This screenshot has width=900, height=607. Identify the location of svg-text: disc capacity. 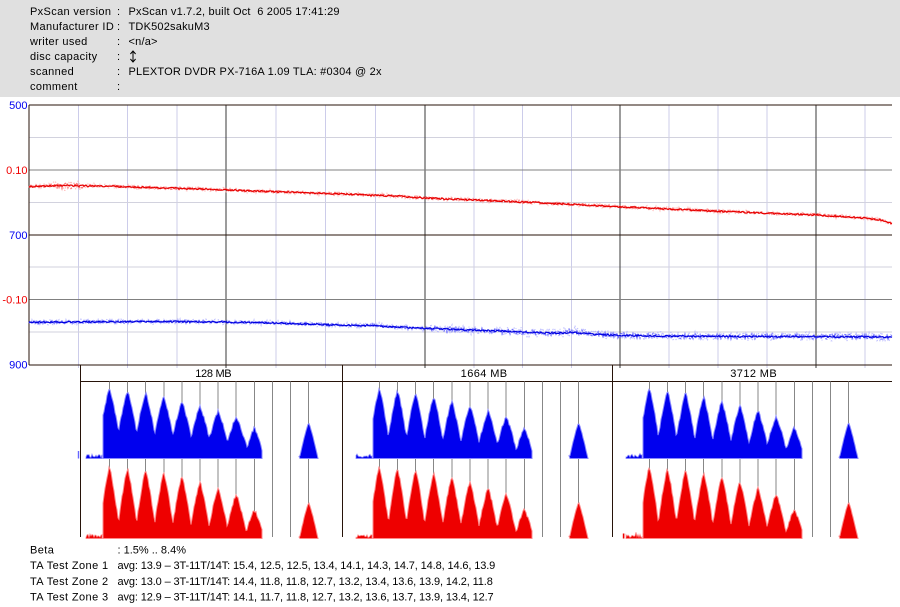
(64, 57).